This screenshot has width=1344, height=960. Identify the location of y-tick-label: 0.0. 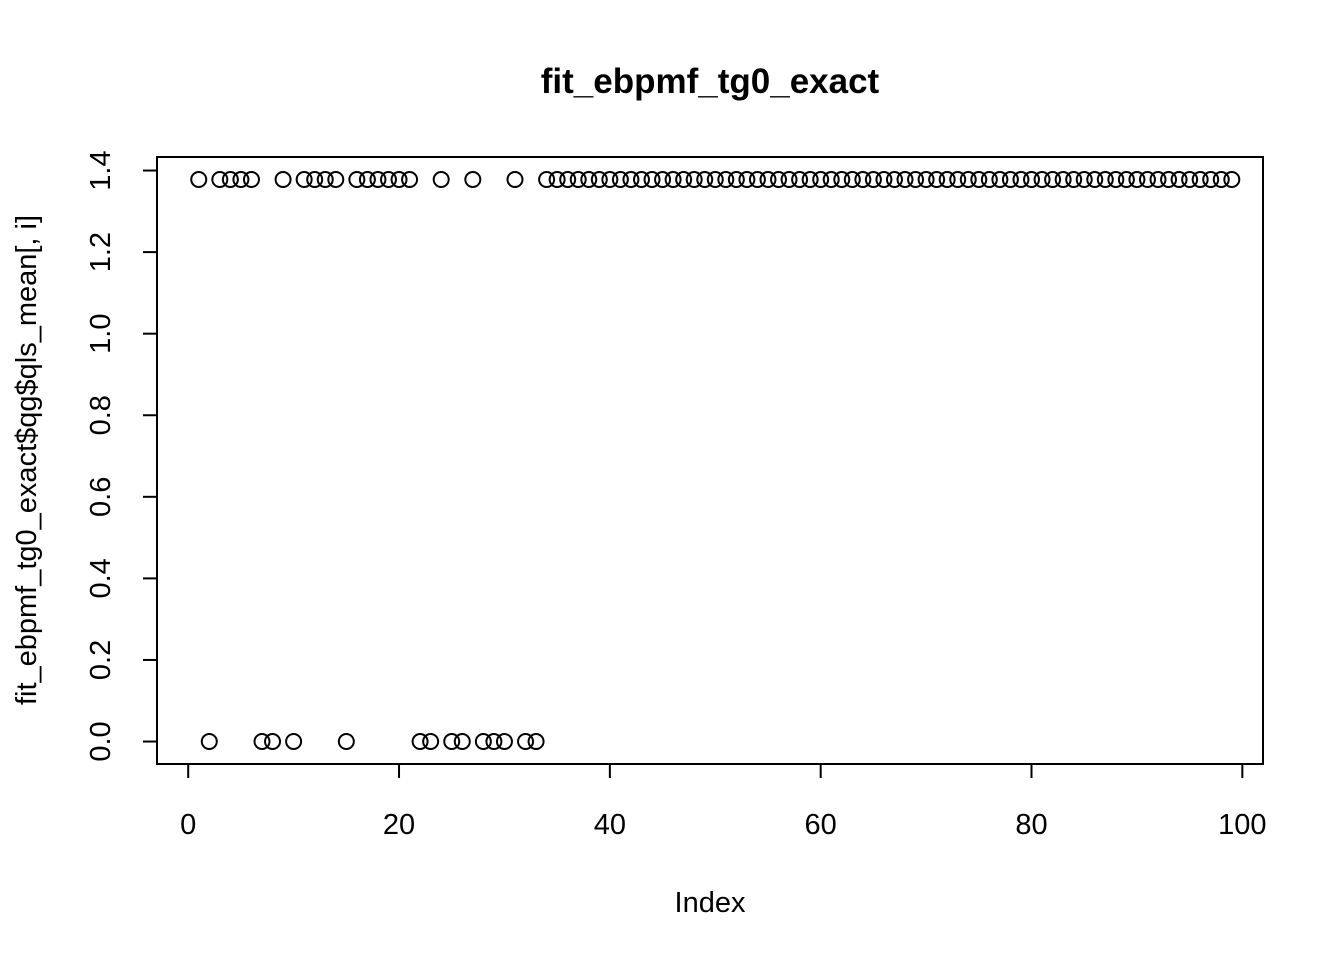
(101, 741).